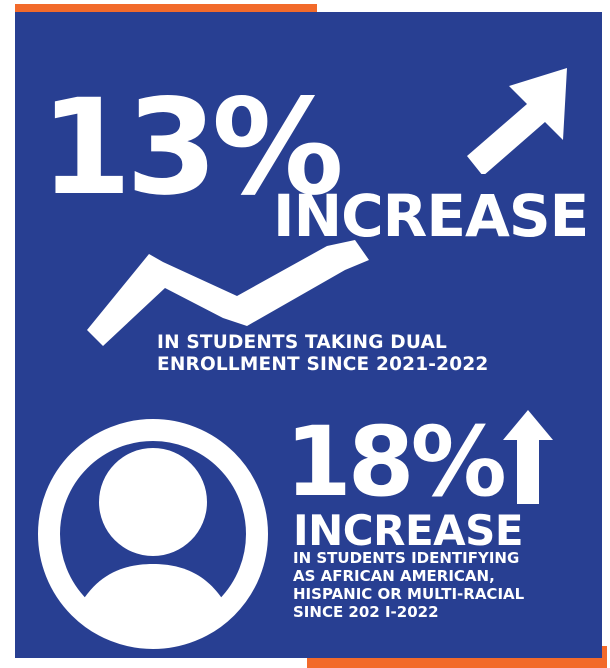 The image size is (610, 668). I want to click on stat-one-value: 13%, so click(192, 148).